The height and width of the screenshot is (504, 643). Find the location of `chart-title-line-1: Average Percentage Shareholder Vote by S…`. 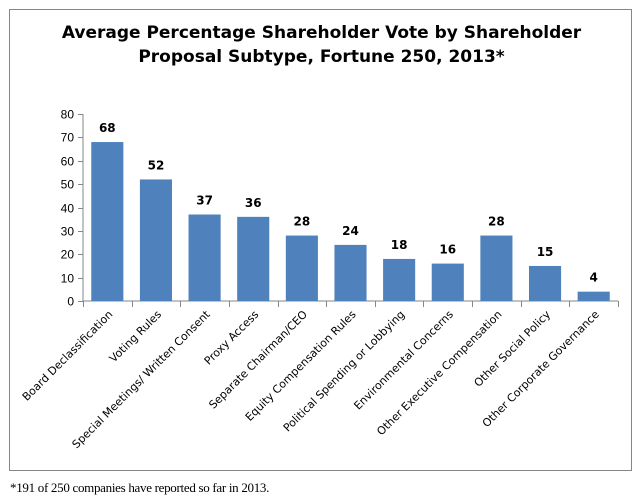

chart-title-line-1: Average Percentage Shareholder Vote by S… is located at coordinates (321, 33).